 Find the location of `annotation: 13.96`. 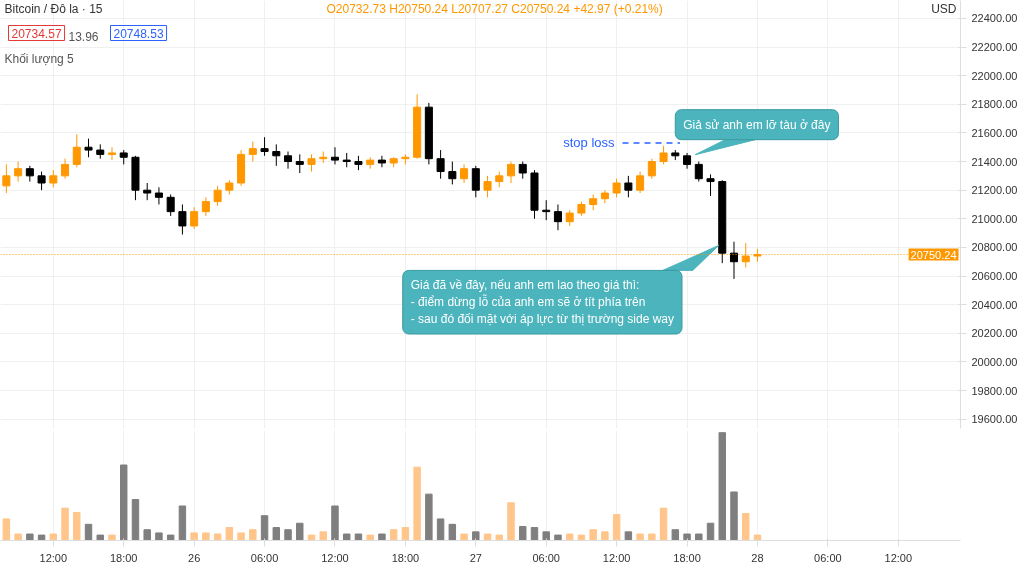

annotation: 13.96 is located at coordinates (83, 36).